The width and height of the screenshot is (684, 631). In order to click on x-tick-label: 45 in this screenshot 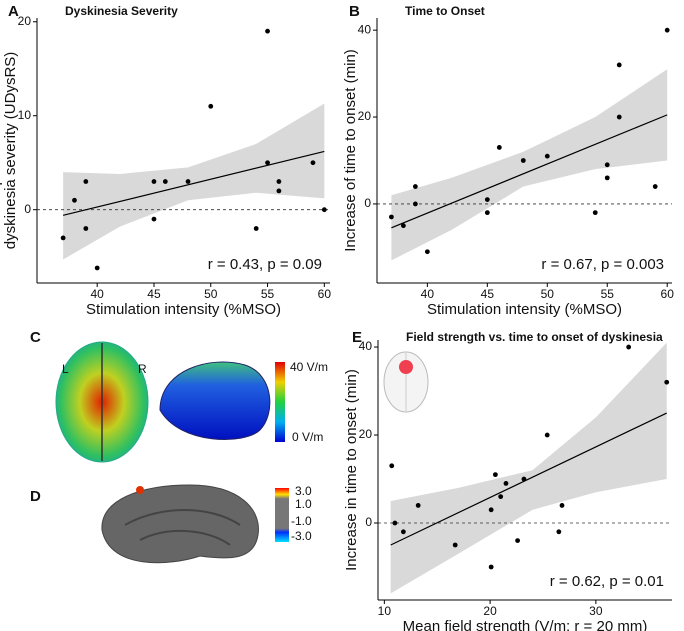, I will do `click(154, 294)`.